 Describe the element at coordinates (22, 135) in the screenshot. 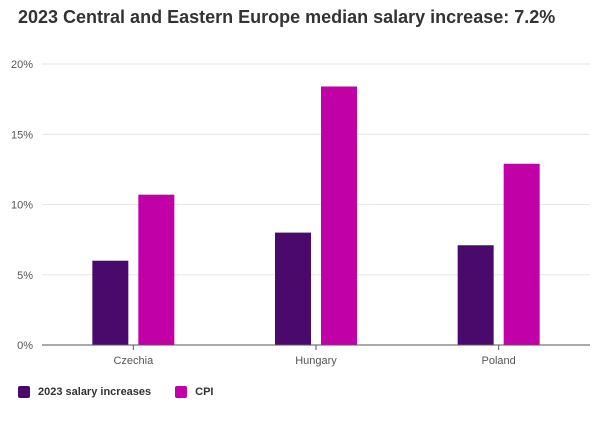

I see `y-tick-label: 15%` at that location.